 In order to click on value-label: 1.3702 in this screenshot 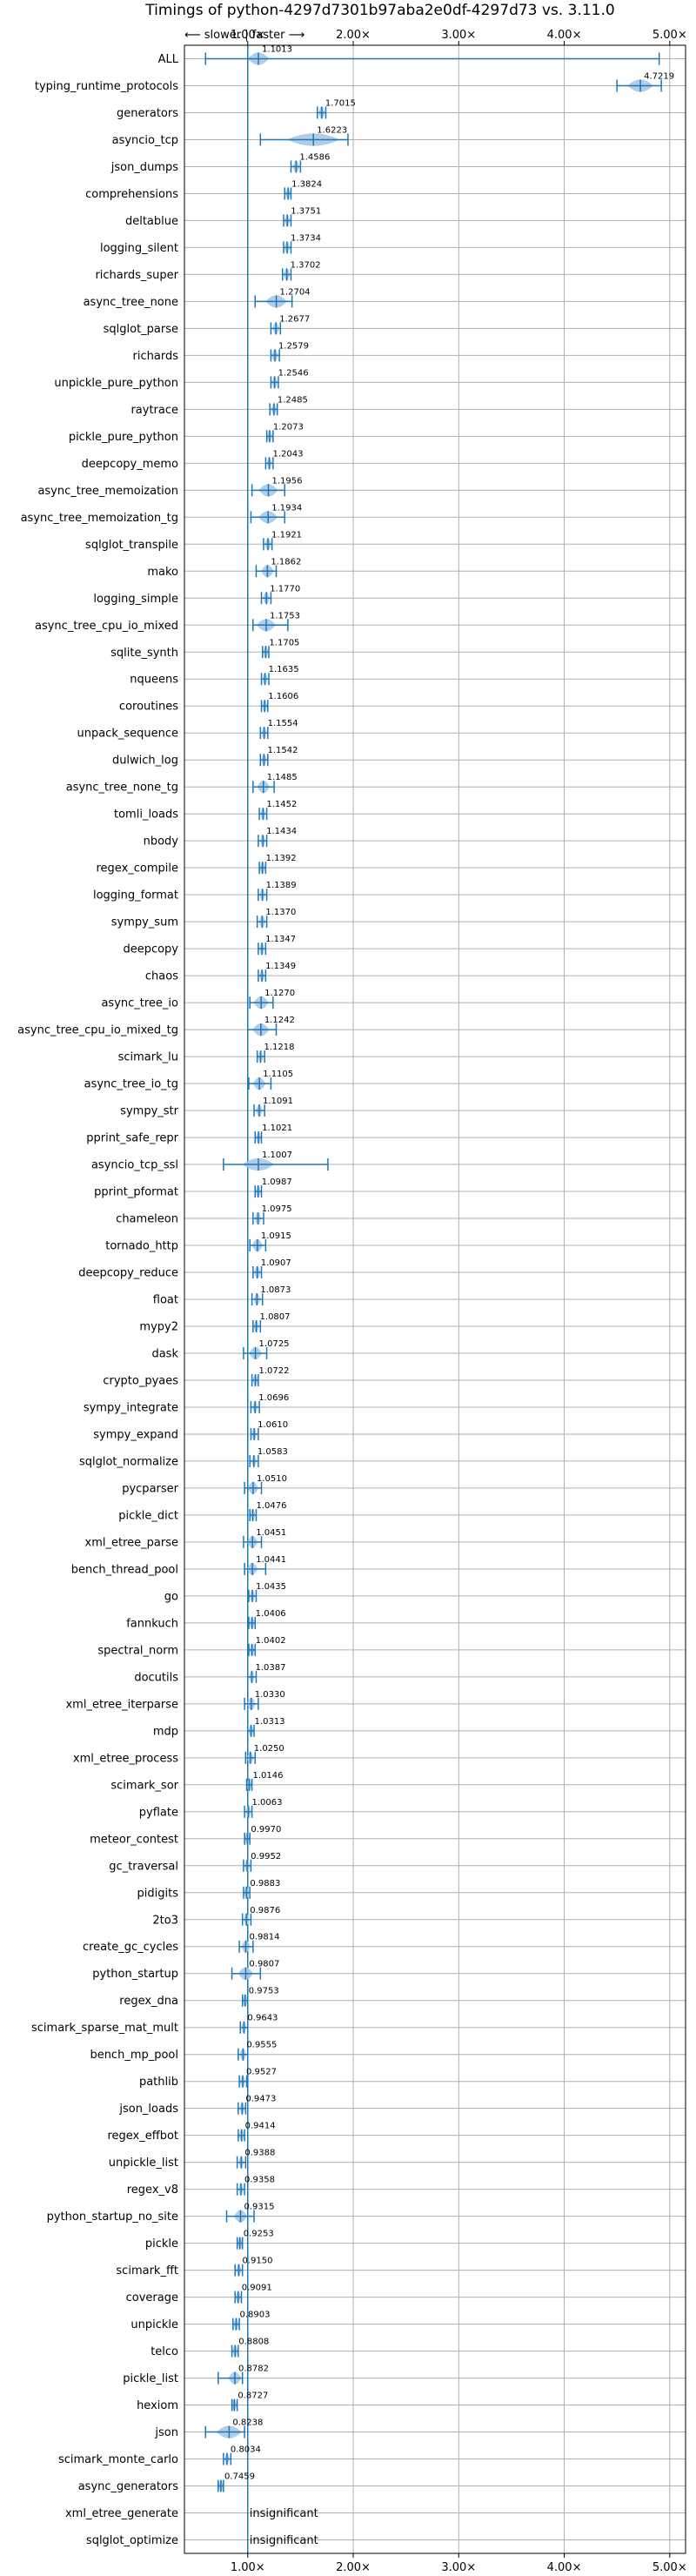, I will do `click(306, 265)`.